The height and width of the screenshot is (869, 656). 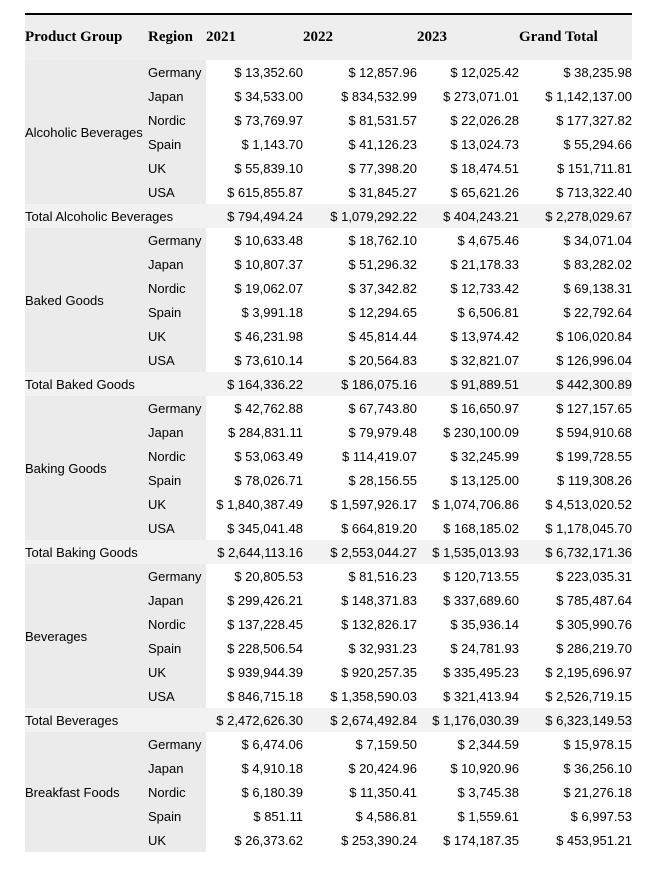 What do you see at coordinates (254, 840) in the screenshot?
I see `value-cell: $ 26,373.62` at bounding box center [254, 840].